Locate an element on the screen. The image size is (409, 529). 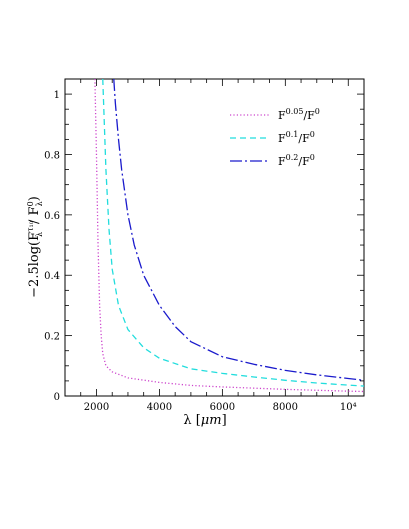
y-tick-label: 0.8 is located at coordinates (52, 155).